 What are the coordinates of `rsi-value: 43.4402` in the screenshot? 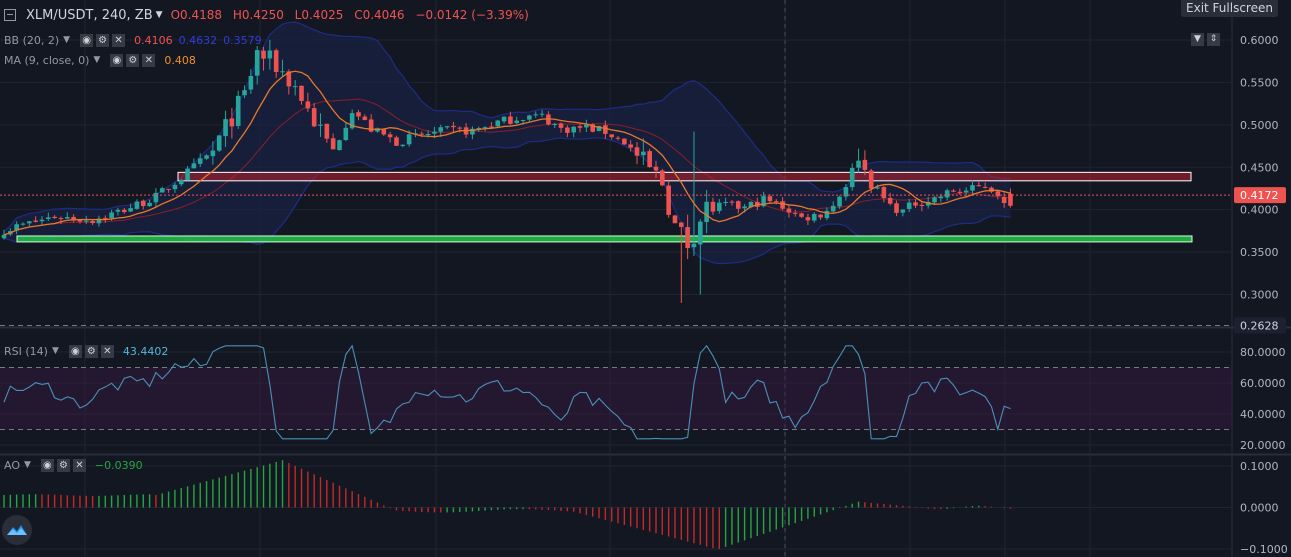 It's located at (145, 351).